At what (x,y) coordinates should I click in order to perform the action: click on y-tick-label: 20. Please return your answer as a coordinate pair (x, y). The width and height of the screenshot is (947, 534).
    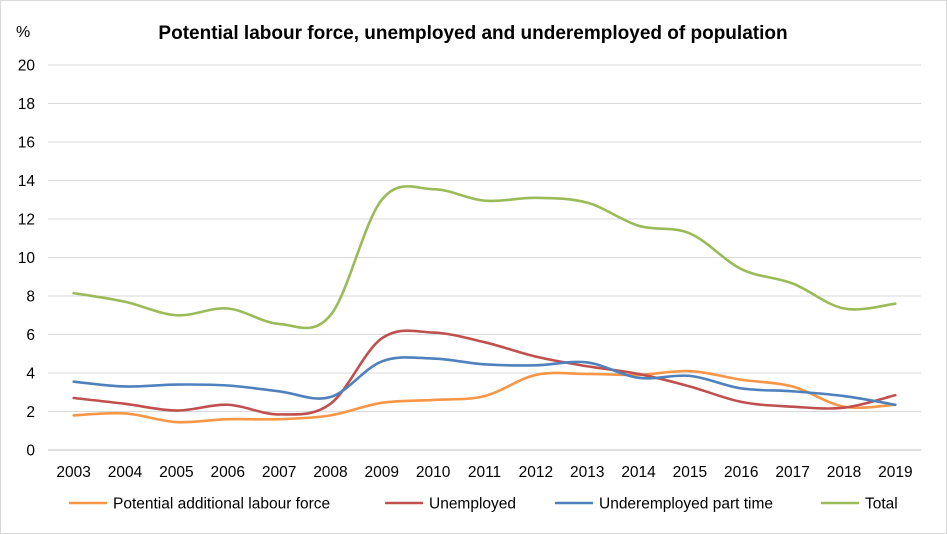
    Looking at the image, I should click on (27, 66).